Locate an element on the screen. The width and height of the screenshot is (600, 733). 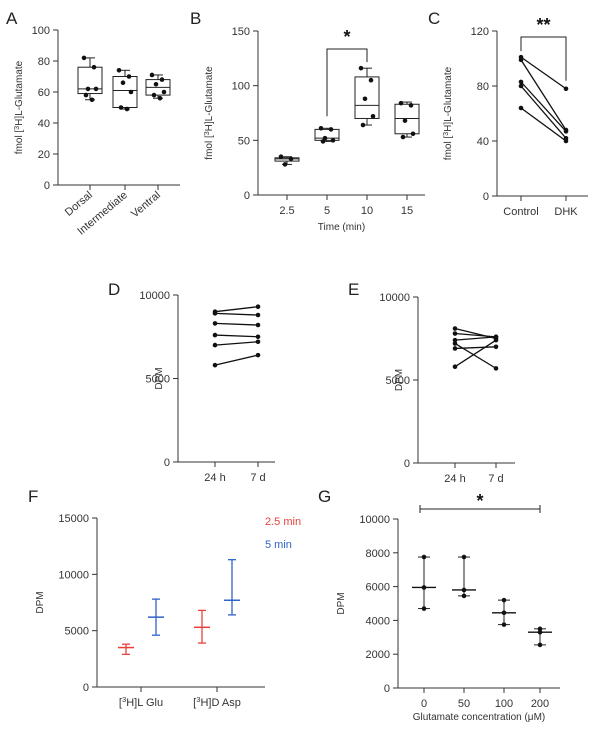
x-tick-label: 100 is located at coordinates (504, 704).